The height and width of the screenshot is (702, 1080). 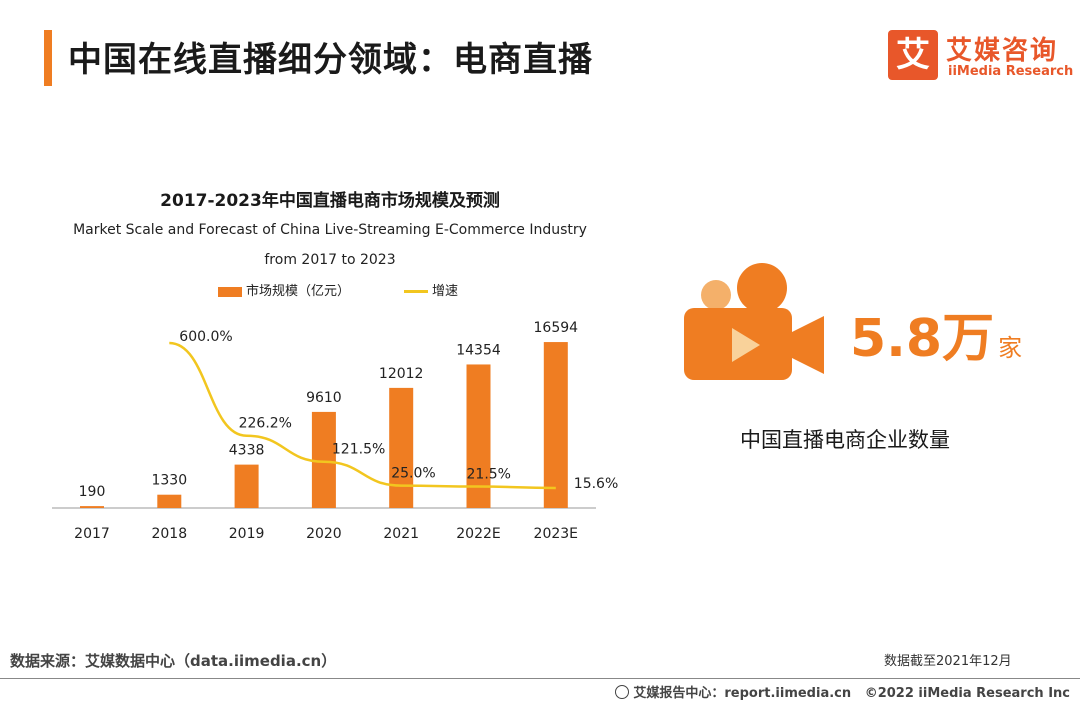 What do you see at coordinates (247, 534) in the screenshot?
I see `x-tick-label: 2019` at bounding box center [247, 534].